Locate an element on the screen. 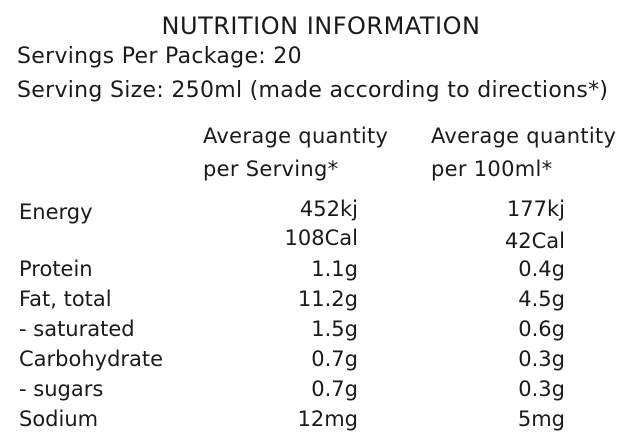 This screenshot has width=642, height=442. per-100ml-value: 4.5g is located at coordinates (541, 299).